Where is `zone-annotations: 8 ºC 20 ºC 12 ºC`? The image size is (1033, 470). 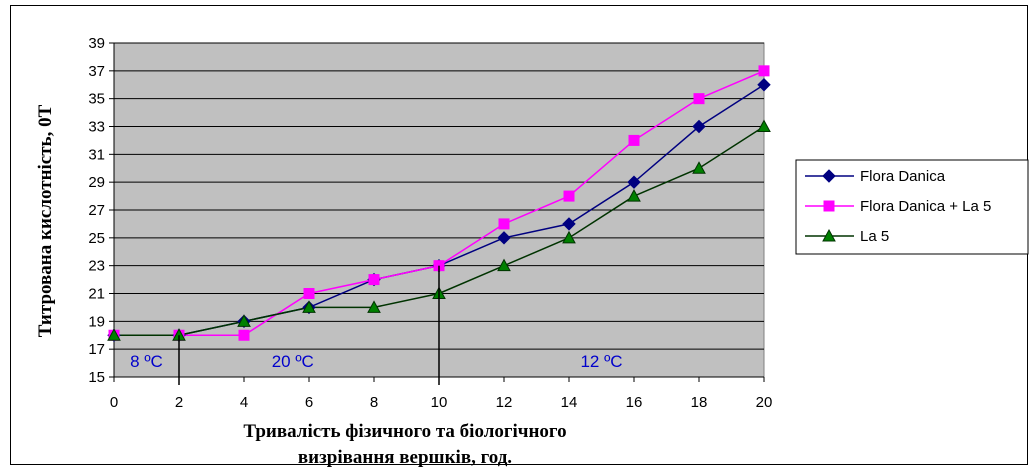 zone-annotations: 8 ºC 20 ºC 12 ºC is located at coordinates (376, 361).